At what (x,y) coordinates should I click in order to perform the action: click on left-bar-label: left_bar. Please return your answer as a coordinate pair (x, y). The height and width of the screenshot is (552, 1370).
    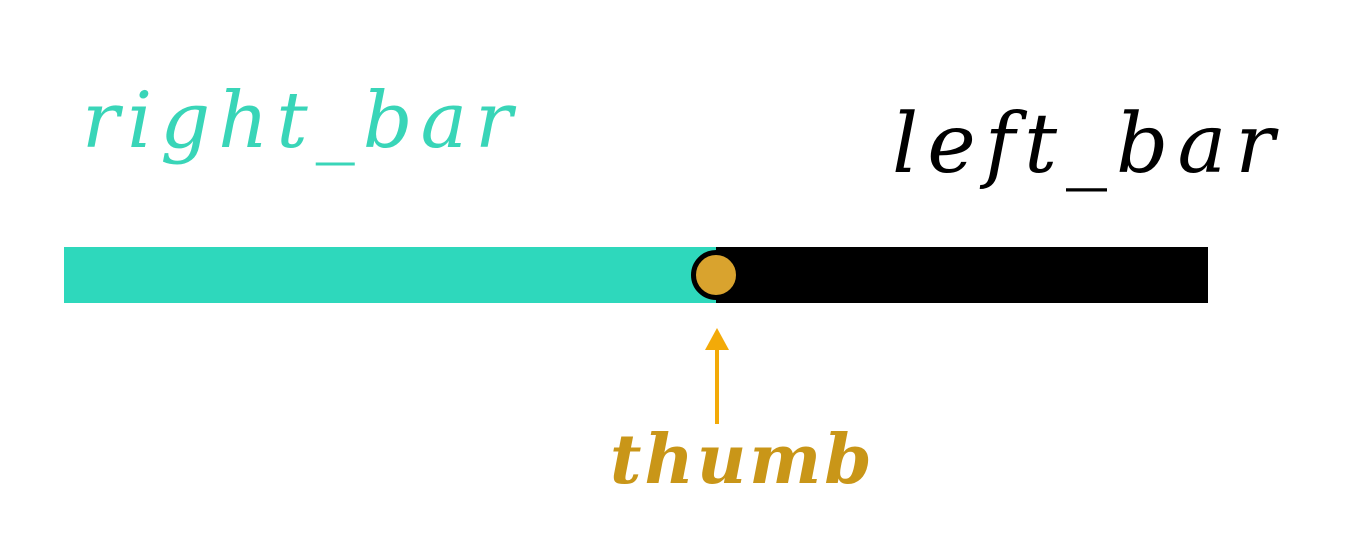
    Looking at the image, I should click on (1088, 144).